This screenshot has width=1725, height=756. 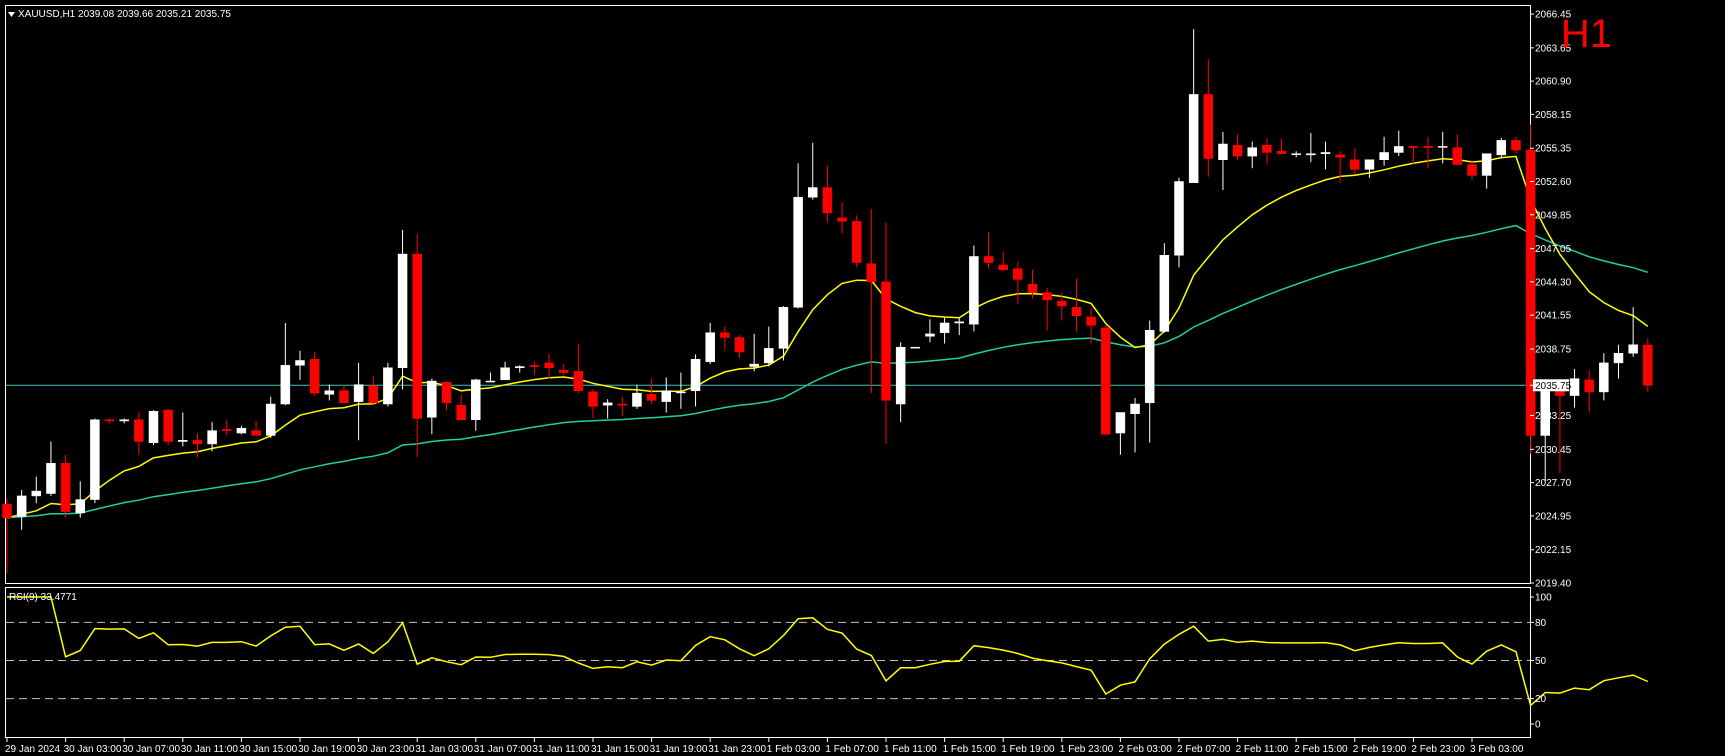 What do you see at coordinates (1321, 749) in the screenshot?
I see `time-tick-label: 2 Feb 15:00` at bounding box center [1321, 749].